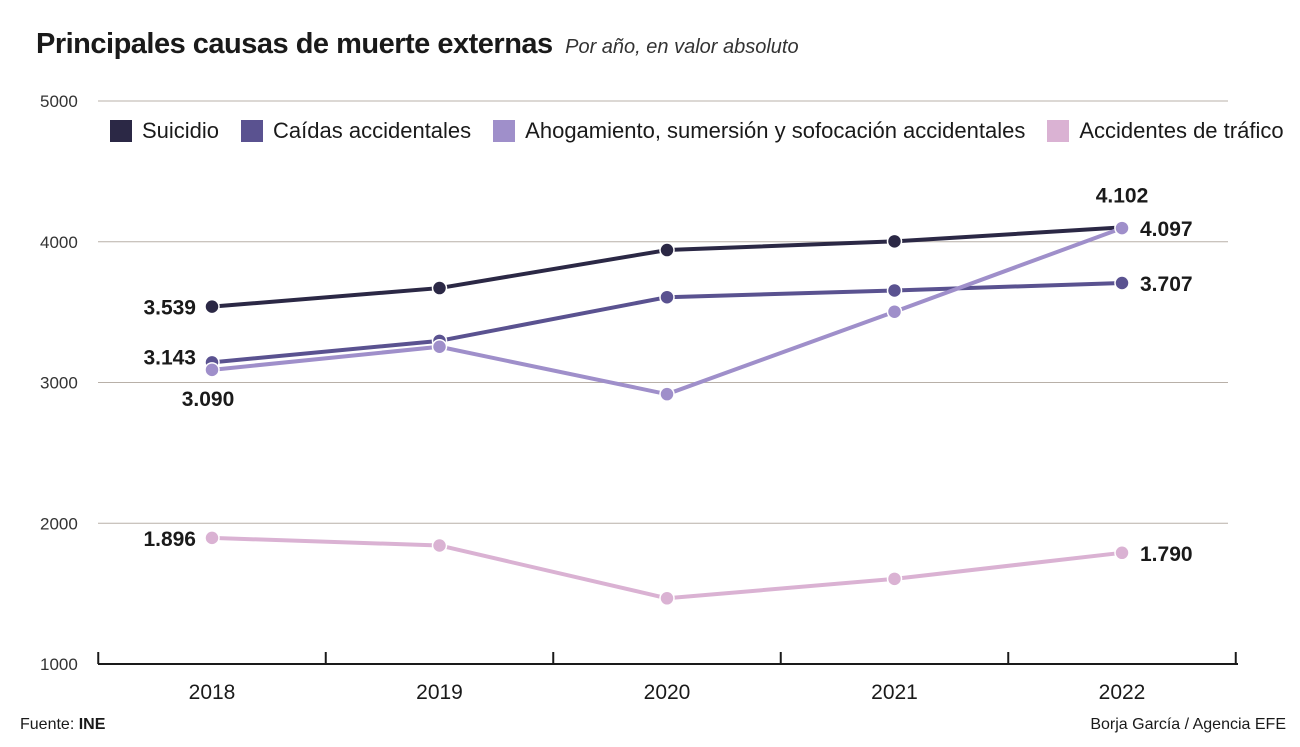 The height and width of the screenshot is (747, 1300). I want to click on legend-item-3: Accidentes de tráfico, so click(1165, 131).